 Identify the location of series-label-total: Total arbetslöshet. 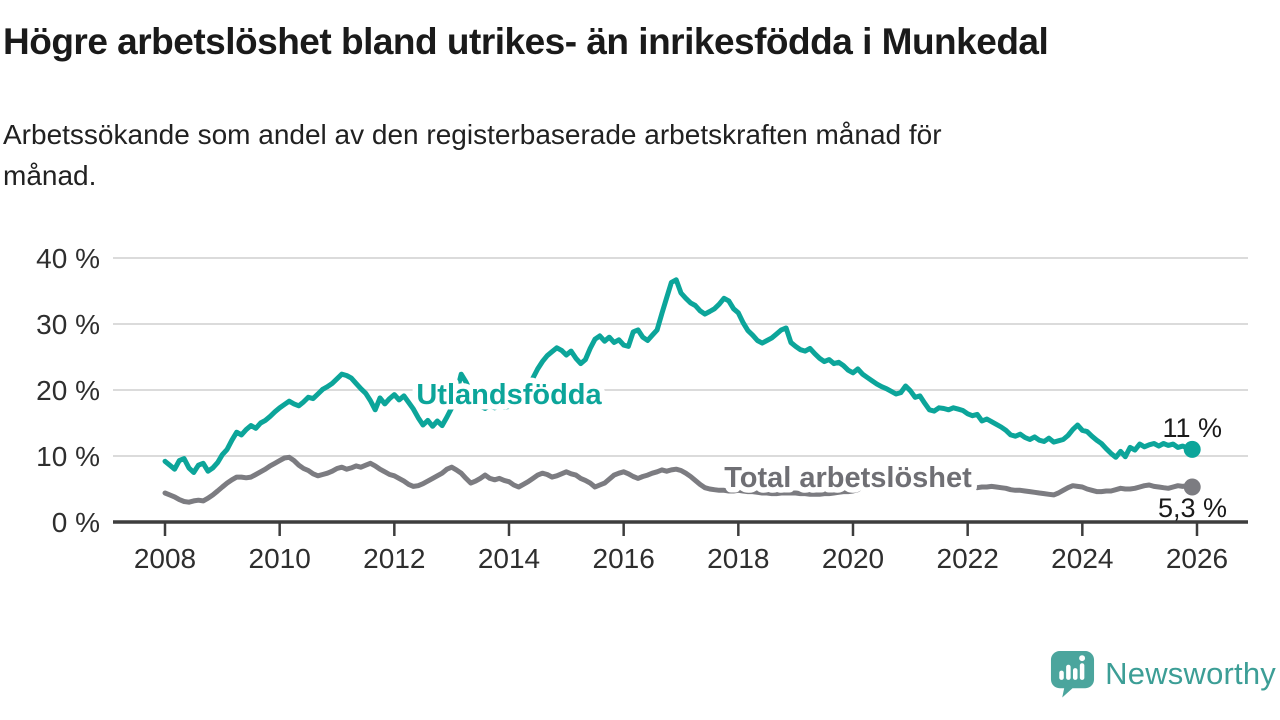
(848, 478).